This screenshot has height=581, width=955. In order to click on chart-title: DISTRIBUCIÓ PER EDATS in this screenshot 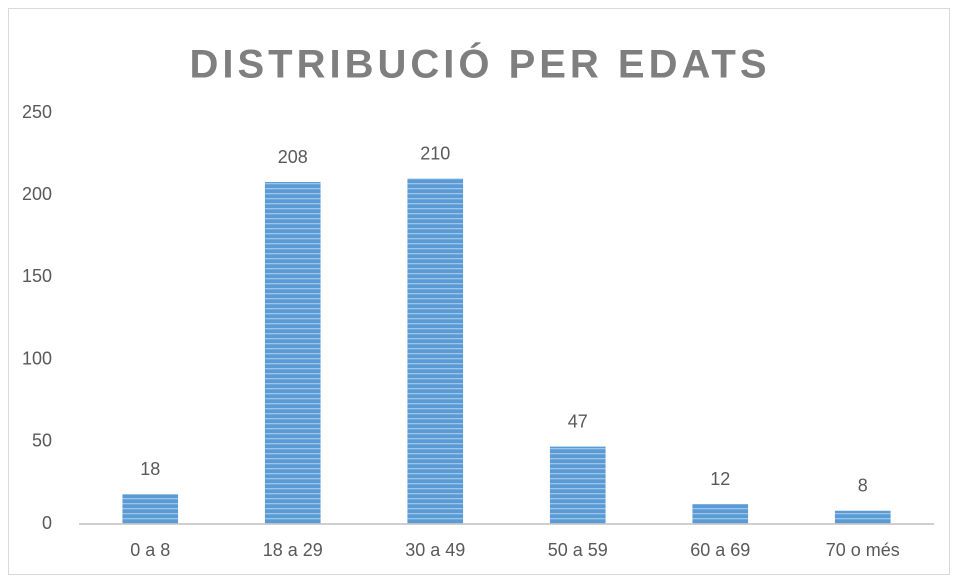, I will do `click(479, 64)`.